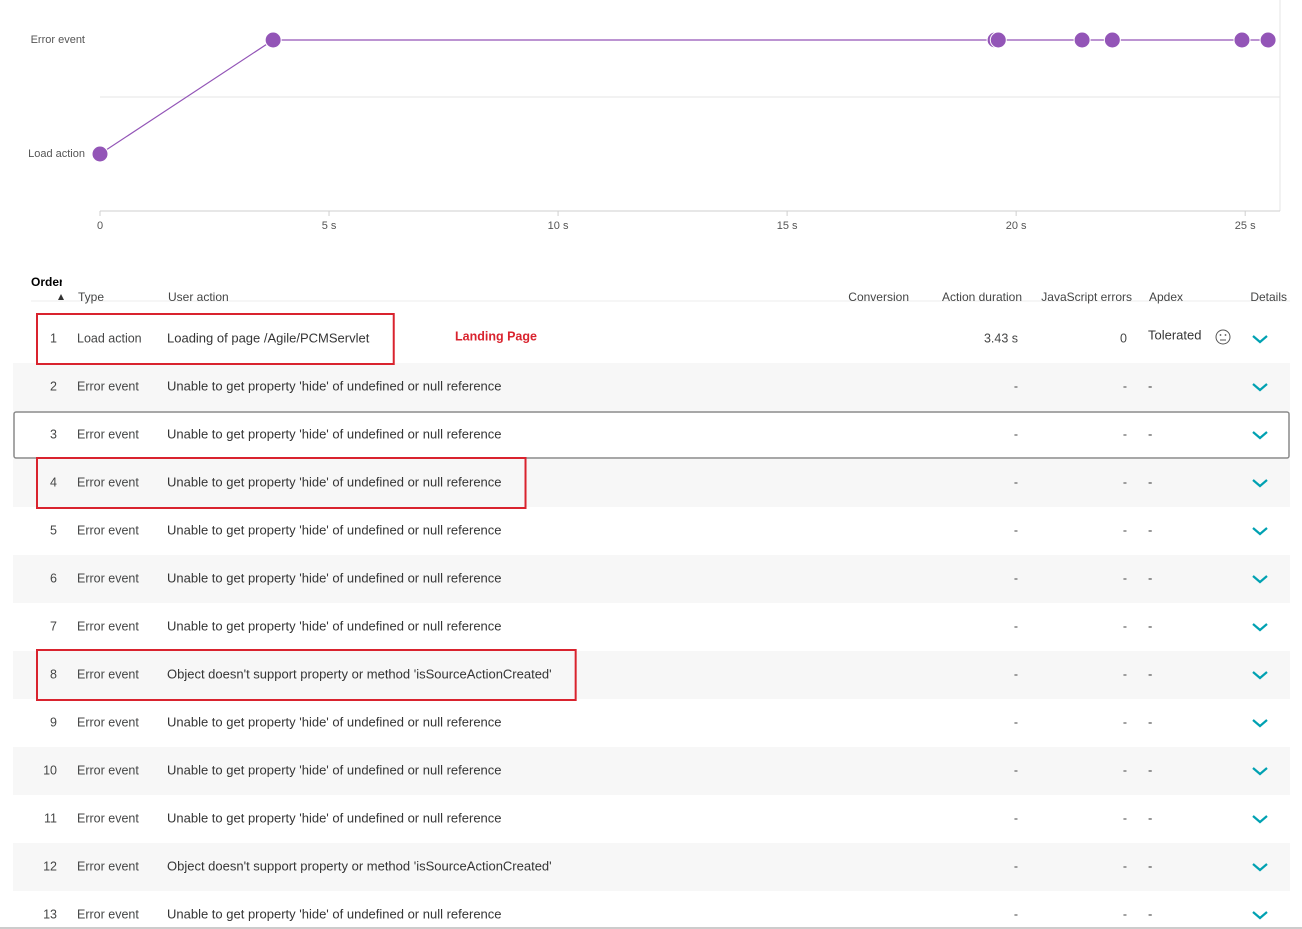 The image size is (1302, 929). Describe the element at coordinates (91, 297) in the screenshot. I see `column-header: Type` at that location.